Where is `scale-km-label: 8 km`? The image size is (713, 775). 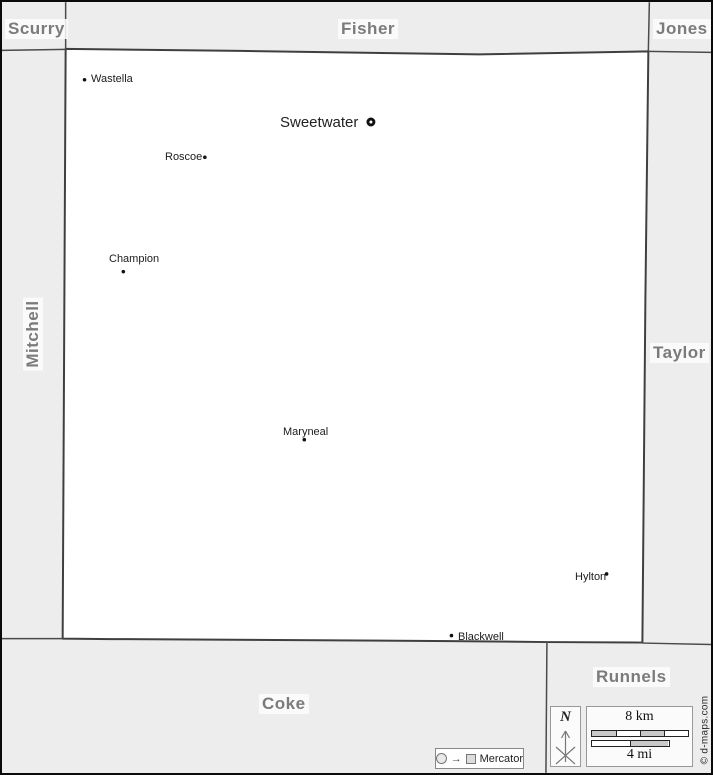
scale-km-label: 8 km is located at coordinates (639, 716).